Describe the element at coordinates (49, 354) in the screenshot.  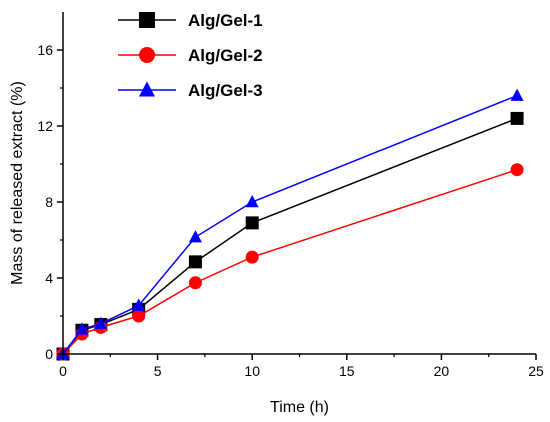
I see `y-tick-label: 0` at that location.